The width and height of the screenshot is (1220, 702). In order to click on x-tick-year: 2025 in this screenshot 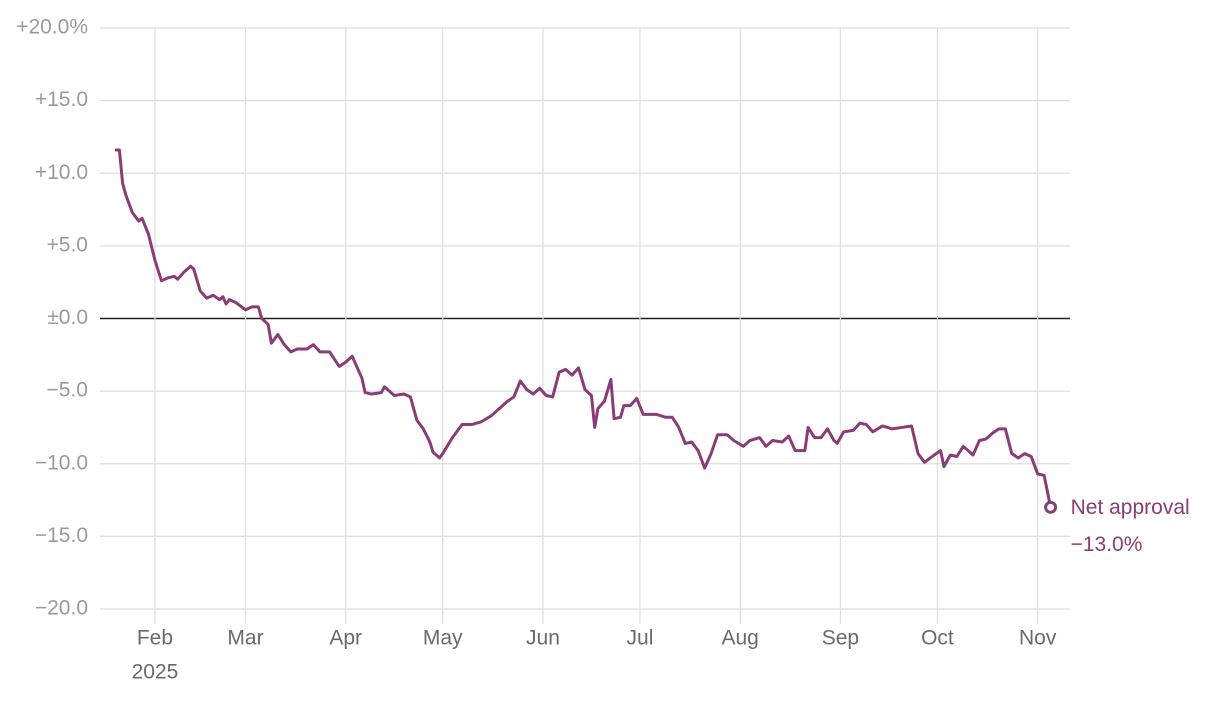, I will do `click(155, 672)`.